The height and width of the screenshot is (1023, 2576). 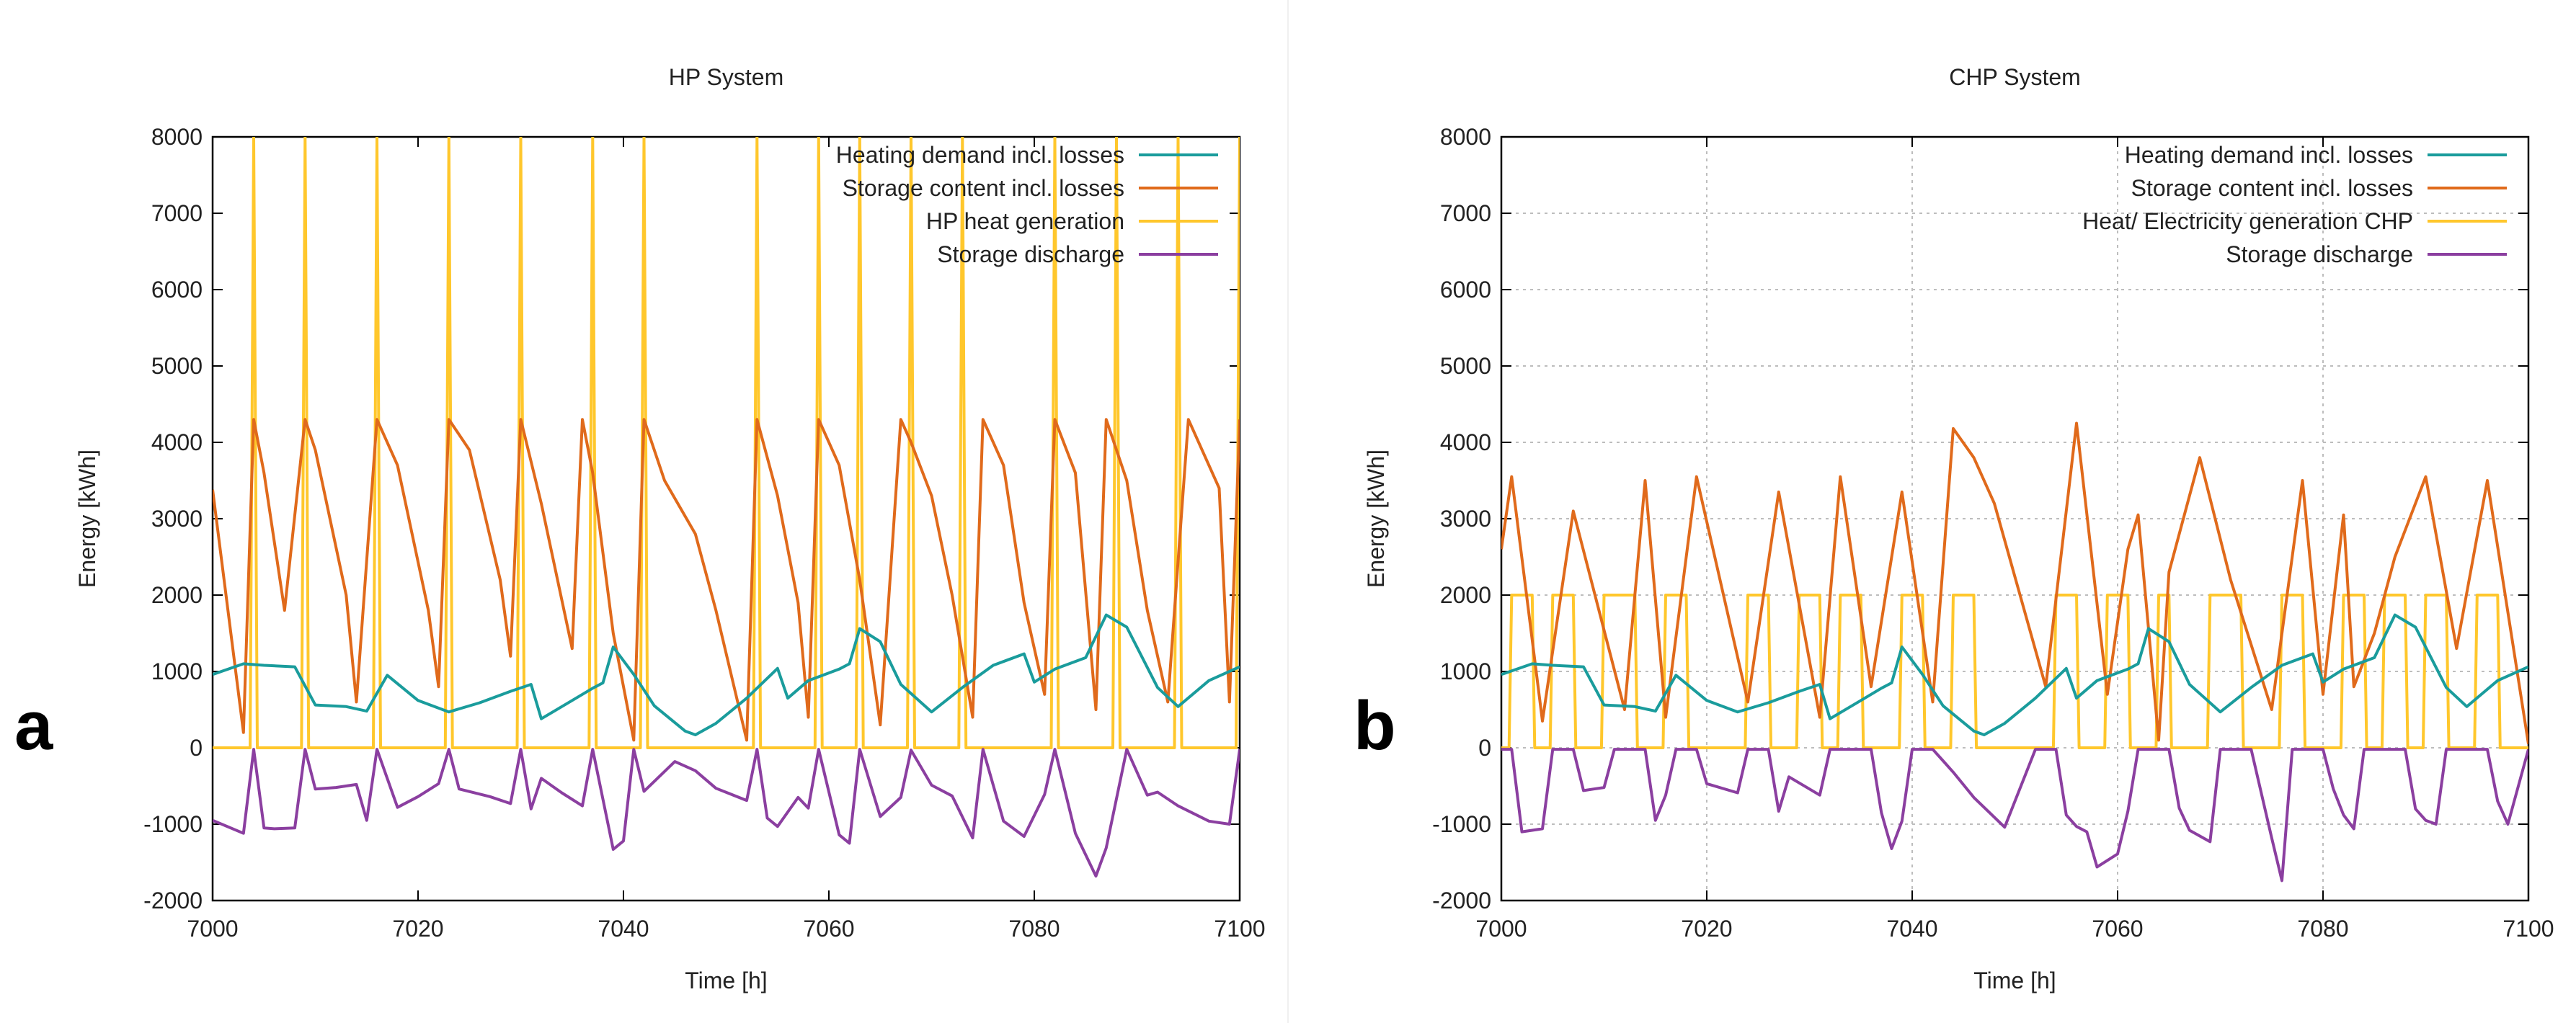 I want to click on panel-b-series-storage-content-incl-losses, so click(x=2014, y=583).